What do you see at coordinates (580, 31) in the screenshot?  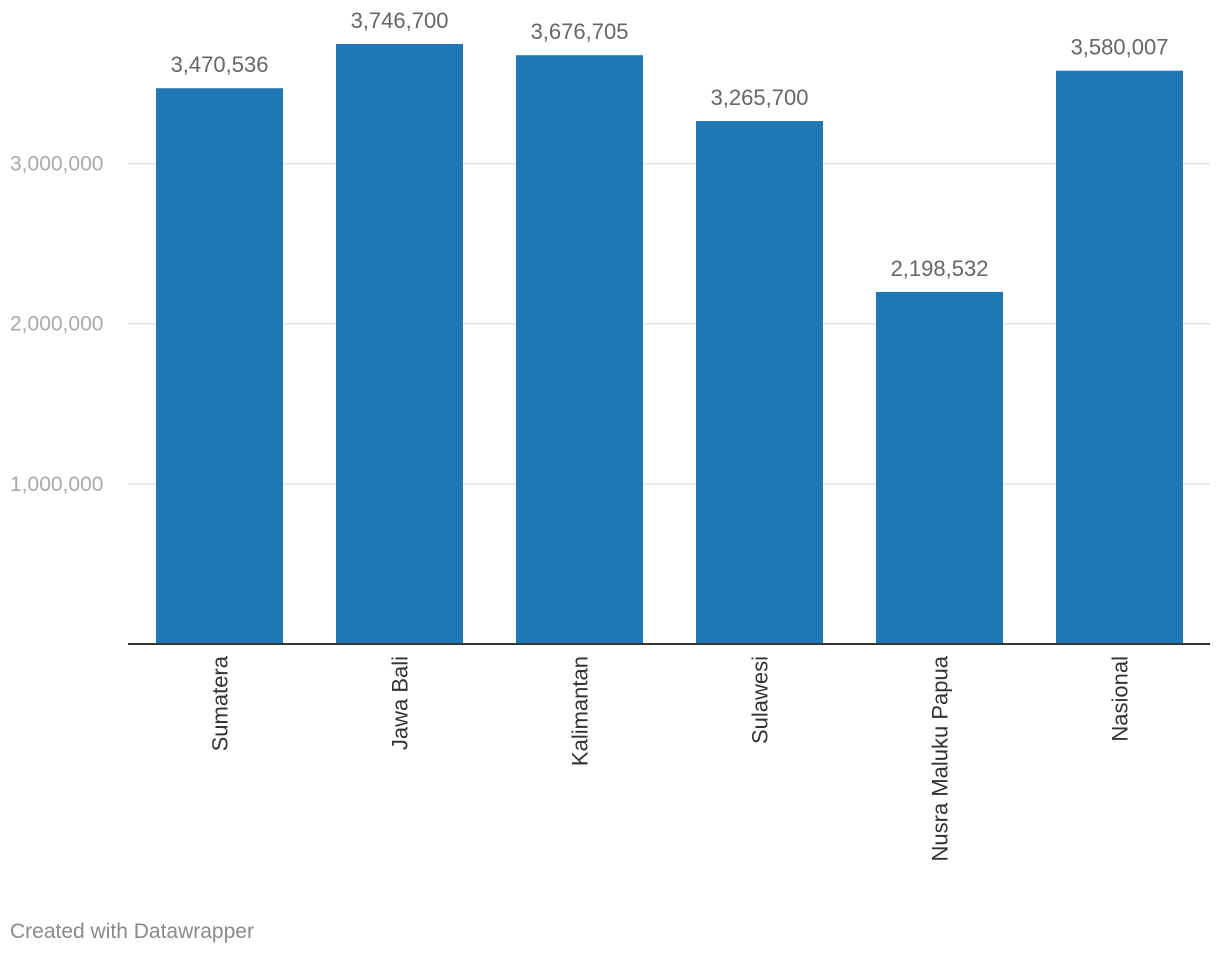 I see `bar-value-label: 3,676,705` at bounding box center [580, 31].